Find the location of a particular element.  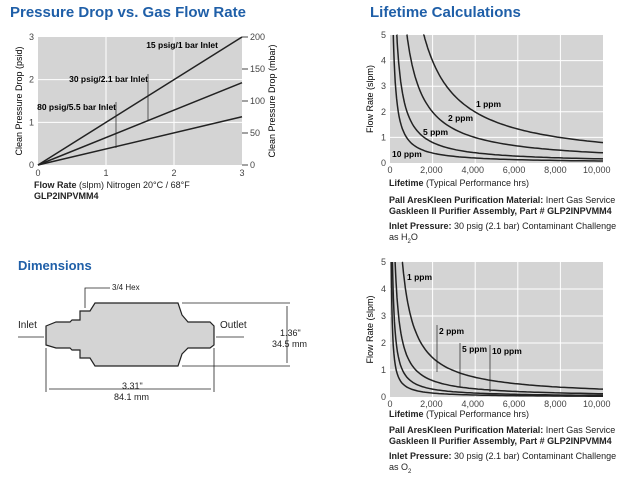

height-mm: 34.5 mm is located at coordinates (290, 344).